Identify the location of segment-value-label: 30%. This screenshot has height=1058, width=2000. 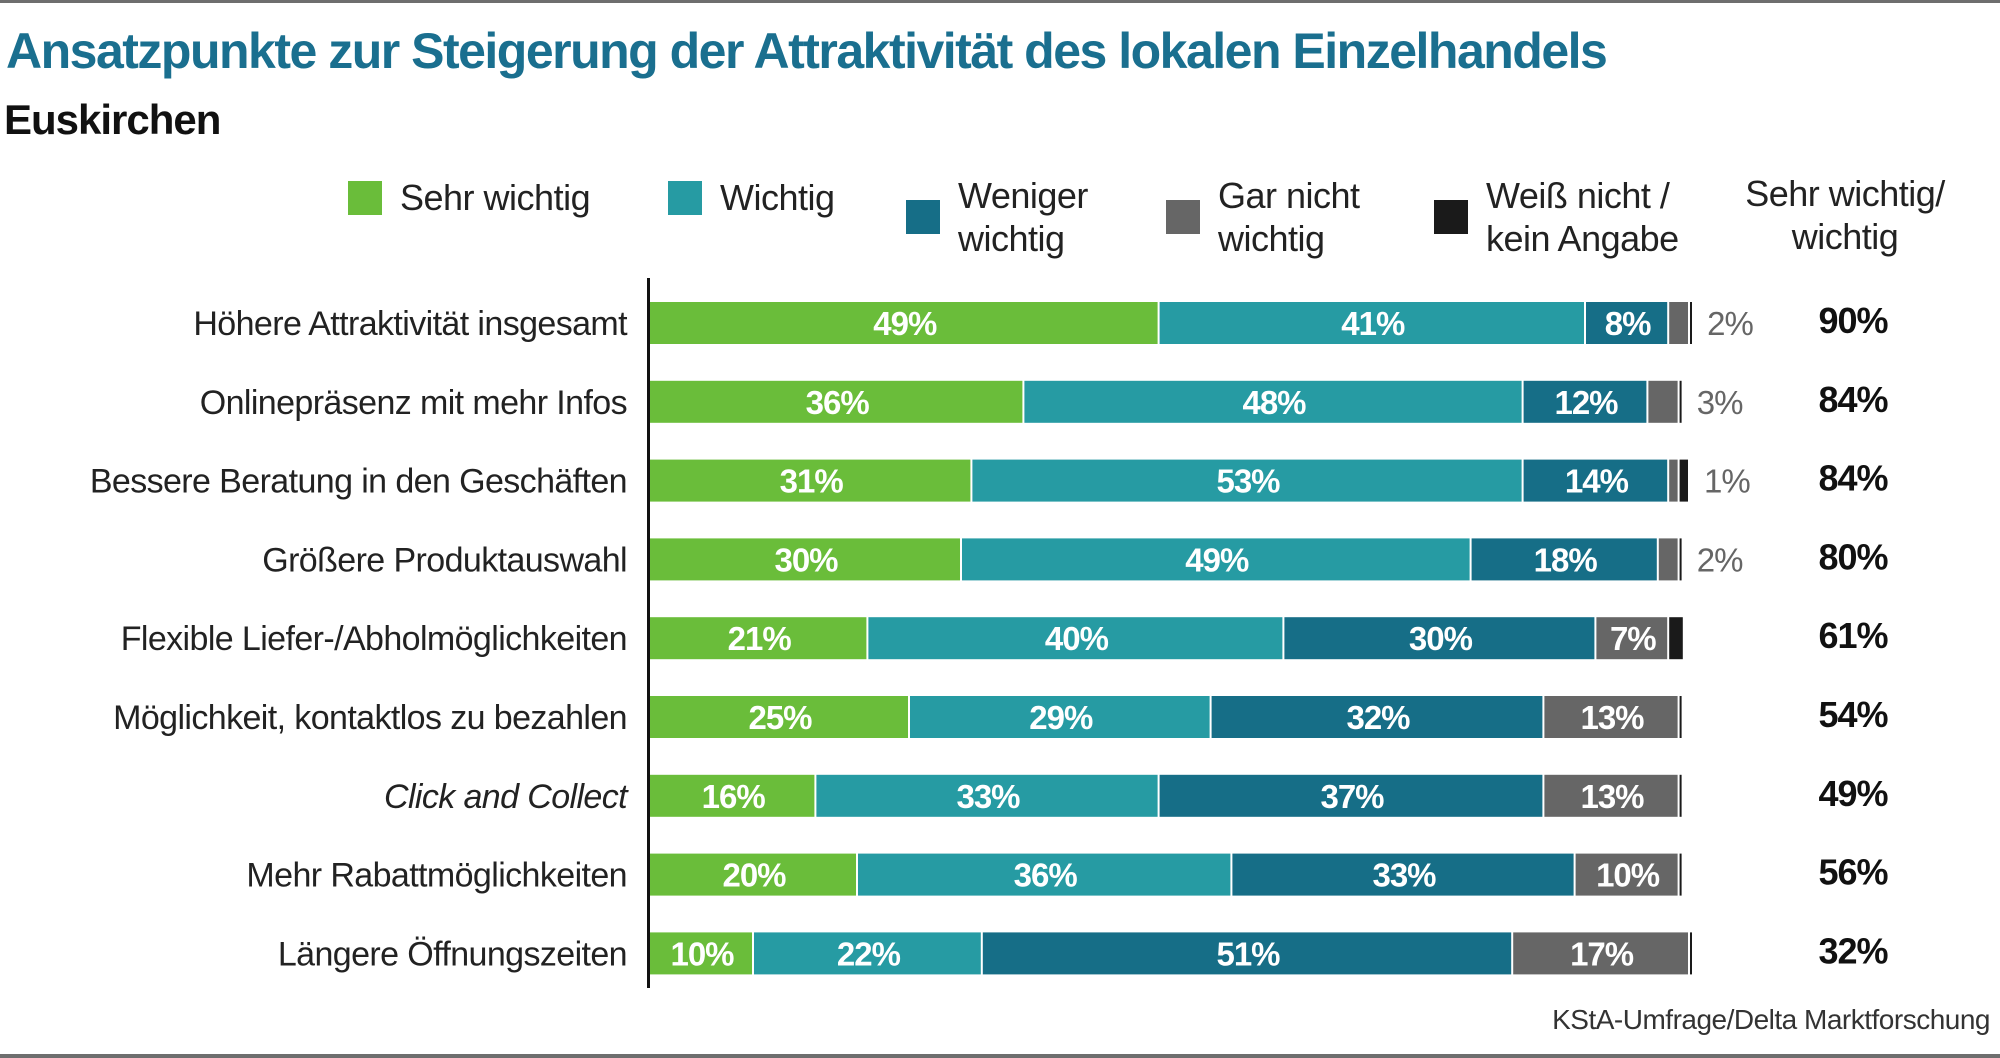
(1441, 638).